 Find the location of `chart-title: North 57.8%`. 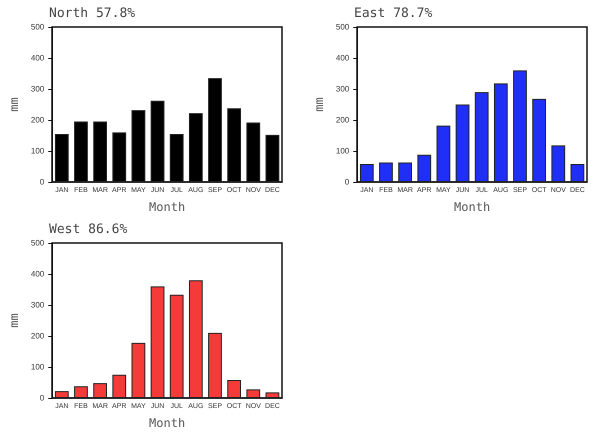

chart-title: North 57.8% is located at coordinates (92, 13).